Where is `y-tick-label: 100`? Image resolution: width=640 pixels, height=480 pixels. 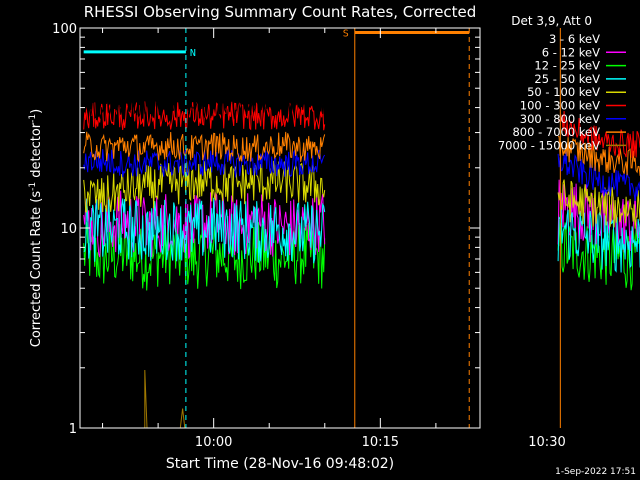 y-tick-label: 100 is located at coordinates (64, 29).